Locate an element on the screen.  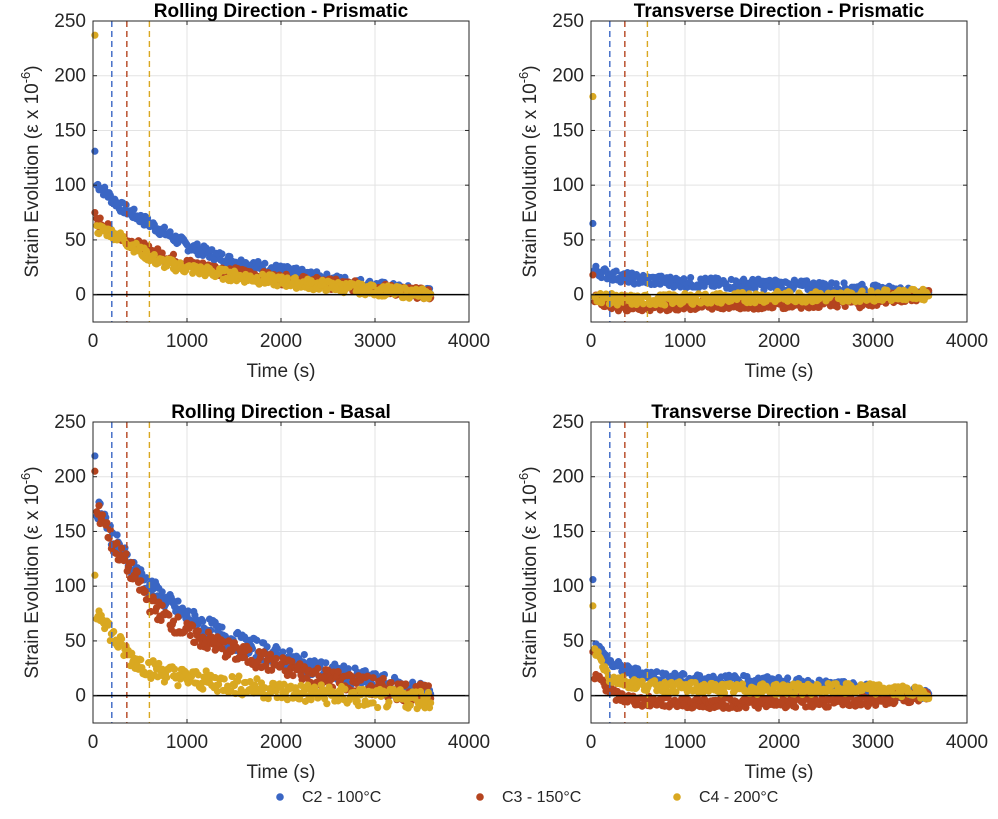
y-tick-label: 200 is located at coordinates (70, 477).